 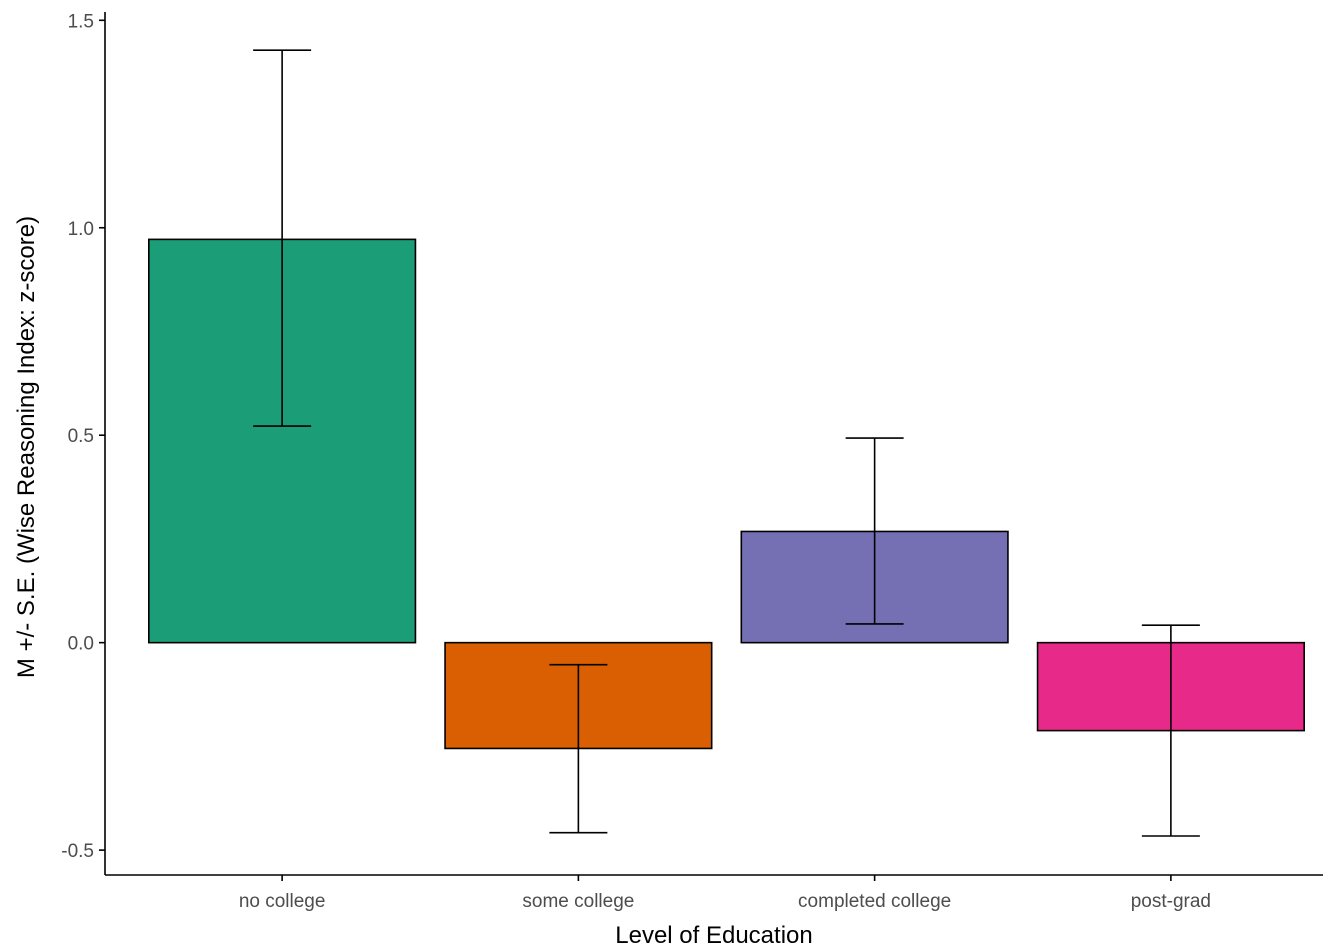 What do you see at coordinates (874, 901) in the screenshot?
I see `x-tick-label: completed college` at bounding box center [874, 901].